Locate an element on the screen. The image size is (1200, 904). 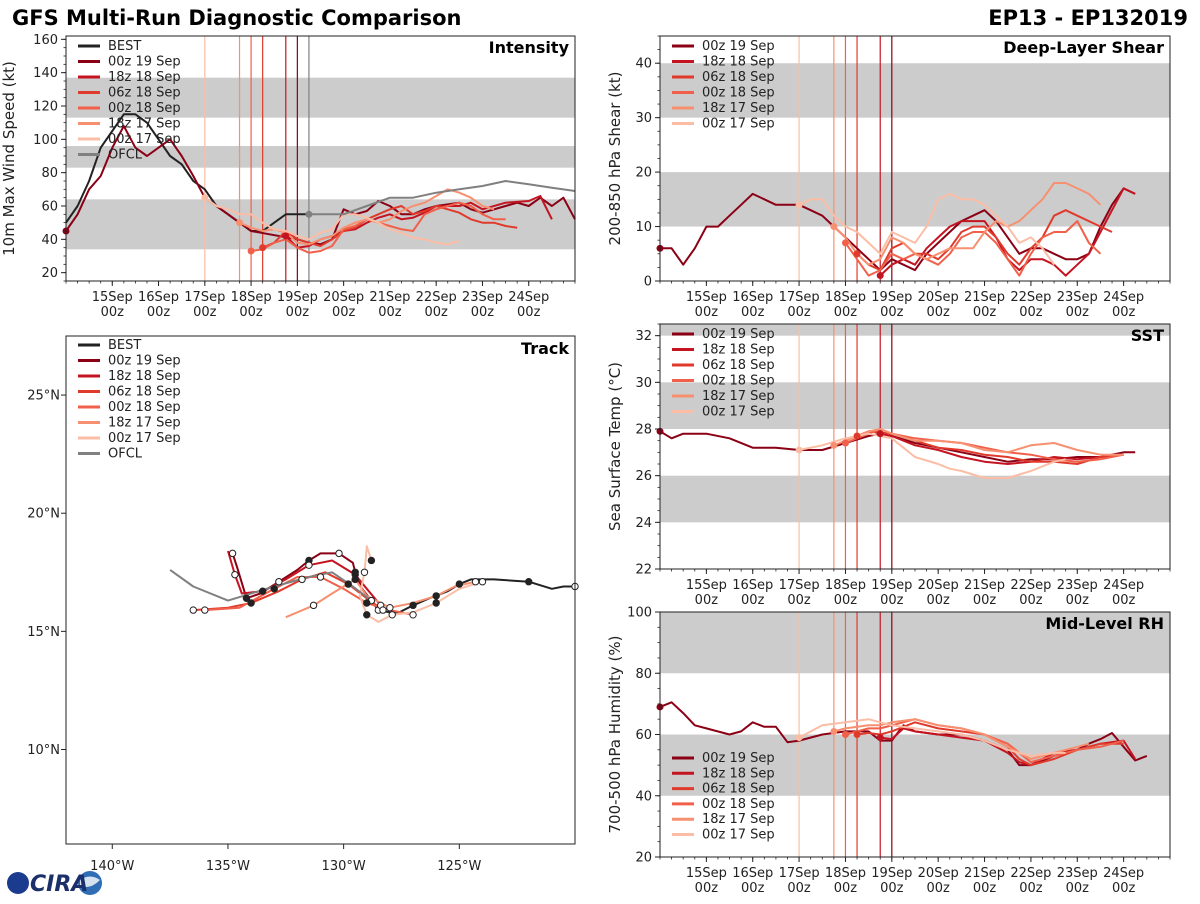
y-tick-label: 26 is located at coordinates (643, 476).